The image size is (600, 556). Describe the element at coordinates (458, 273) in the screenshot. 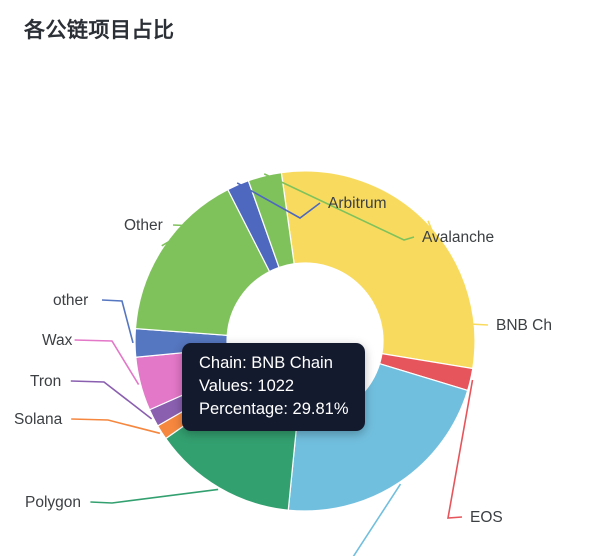

I see `leader-line-bnb-chain` at that location.